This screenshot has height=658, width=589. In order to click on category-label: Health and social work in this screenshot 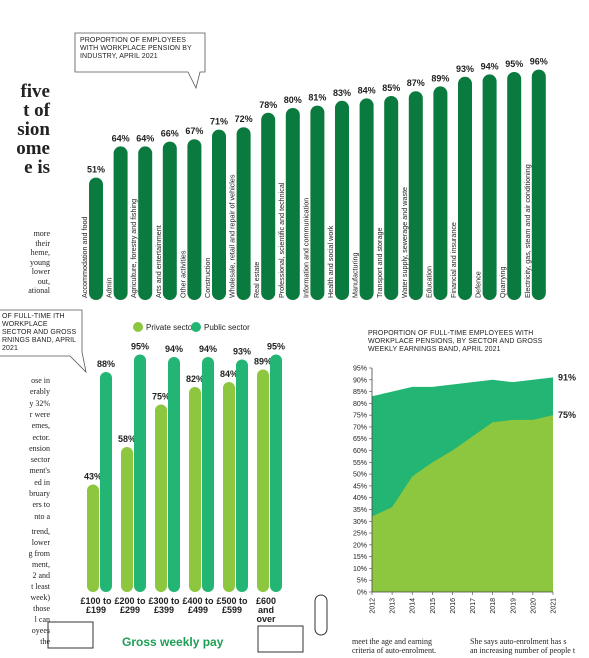, I will do `click(330, 261)`.